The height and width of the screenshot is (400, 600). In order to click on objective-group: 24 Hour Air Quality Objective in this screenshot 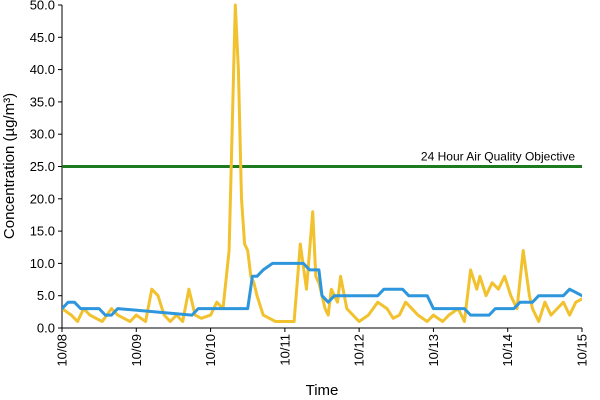, I will do `click(322, 159)`.